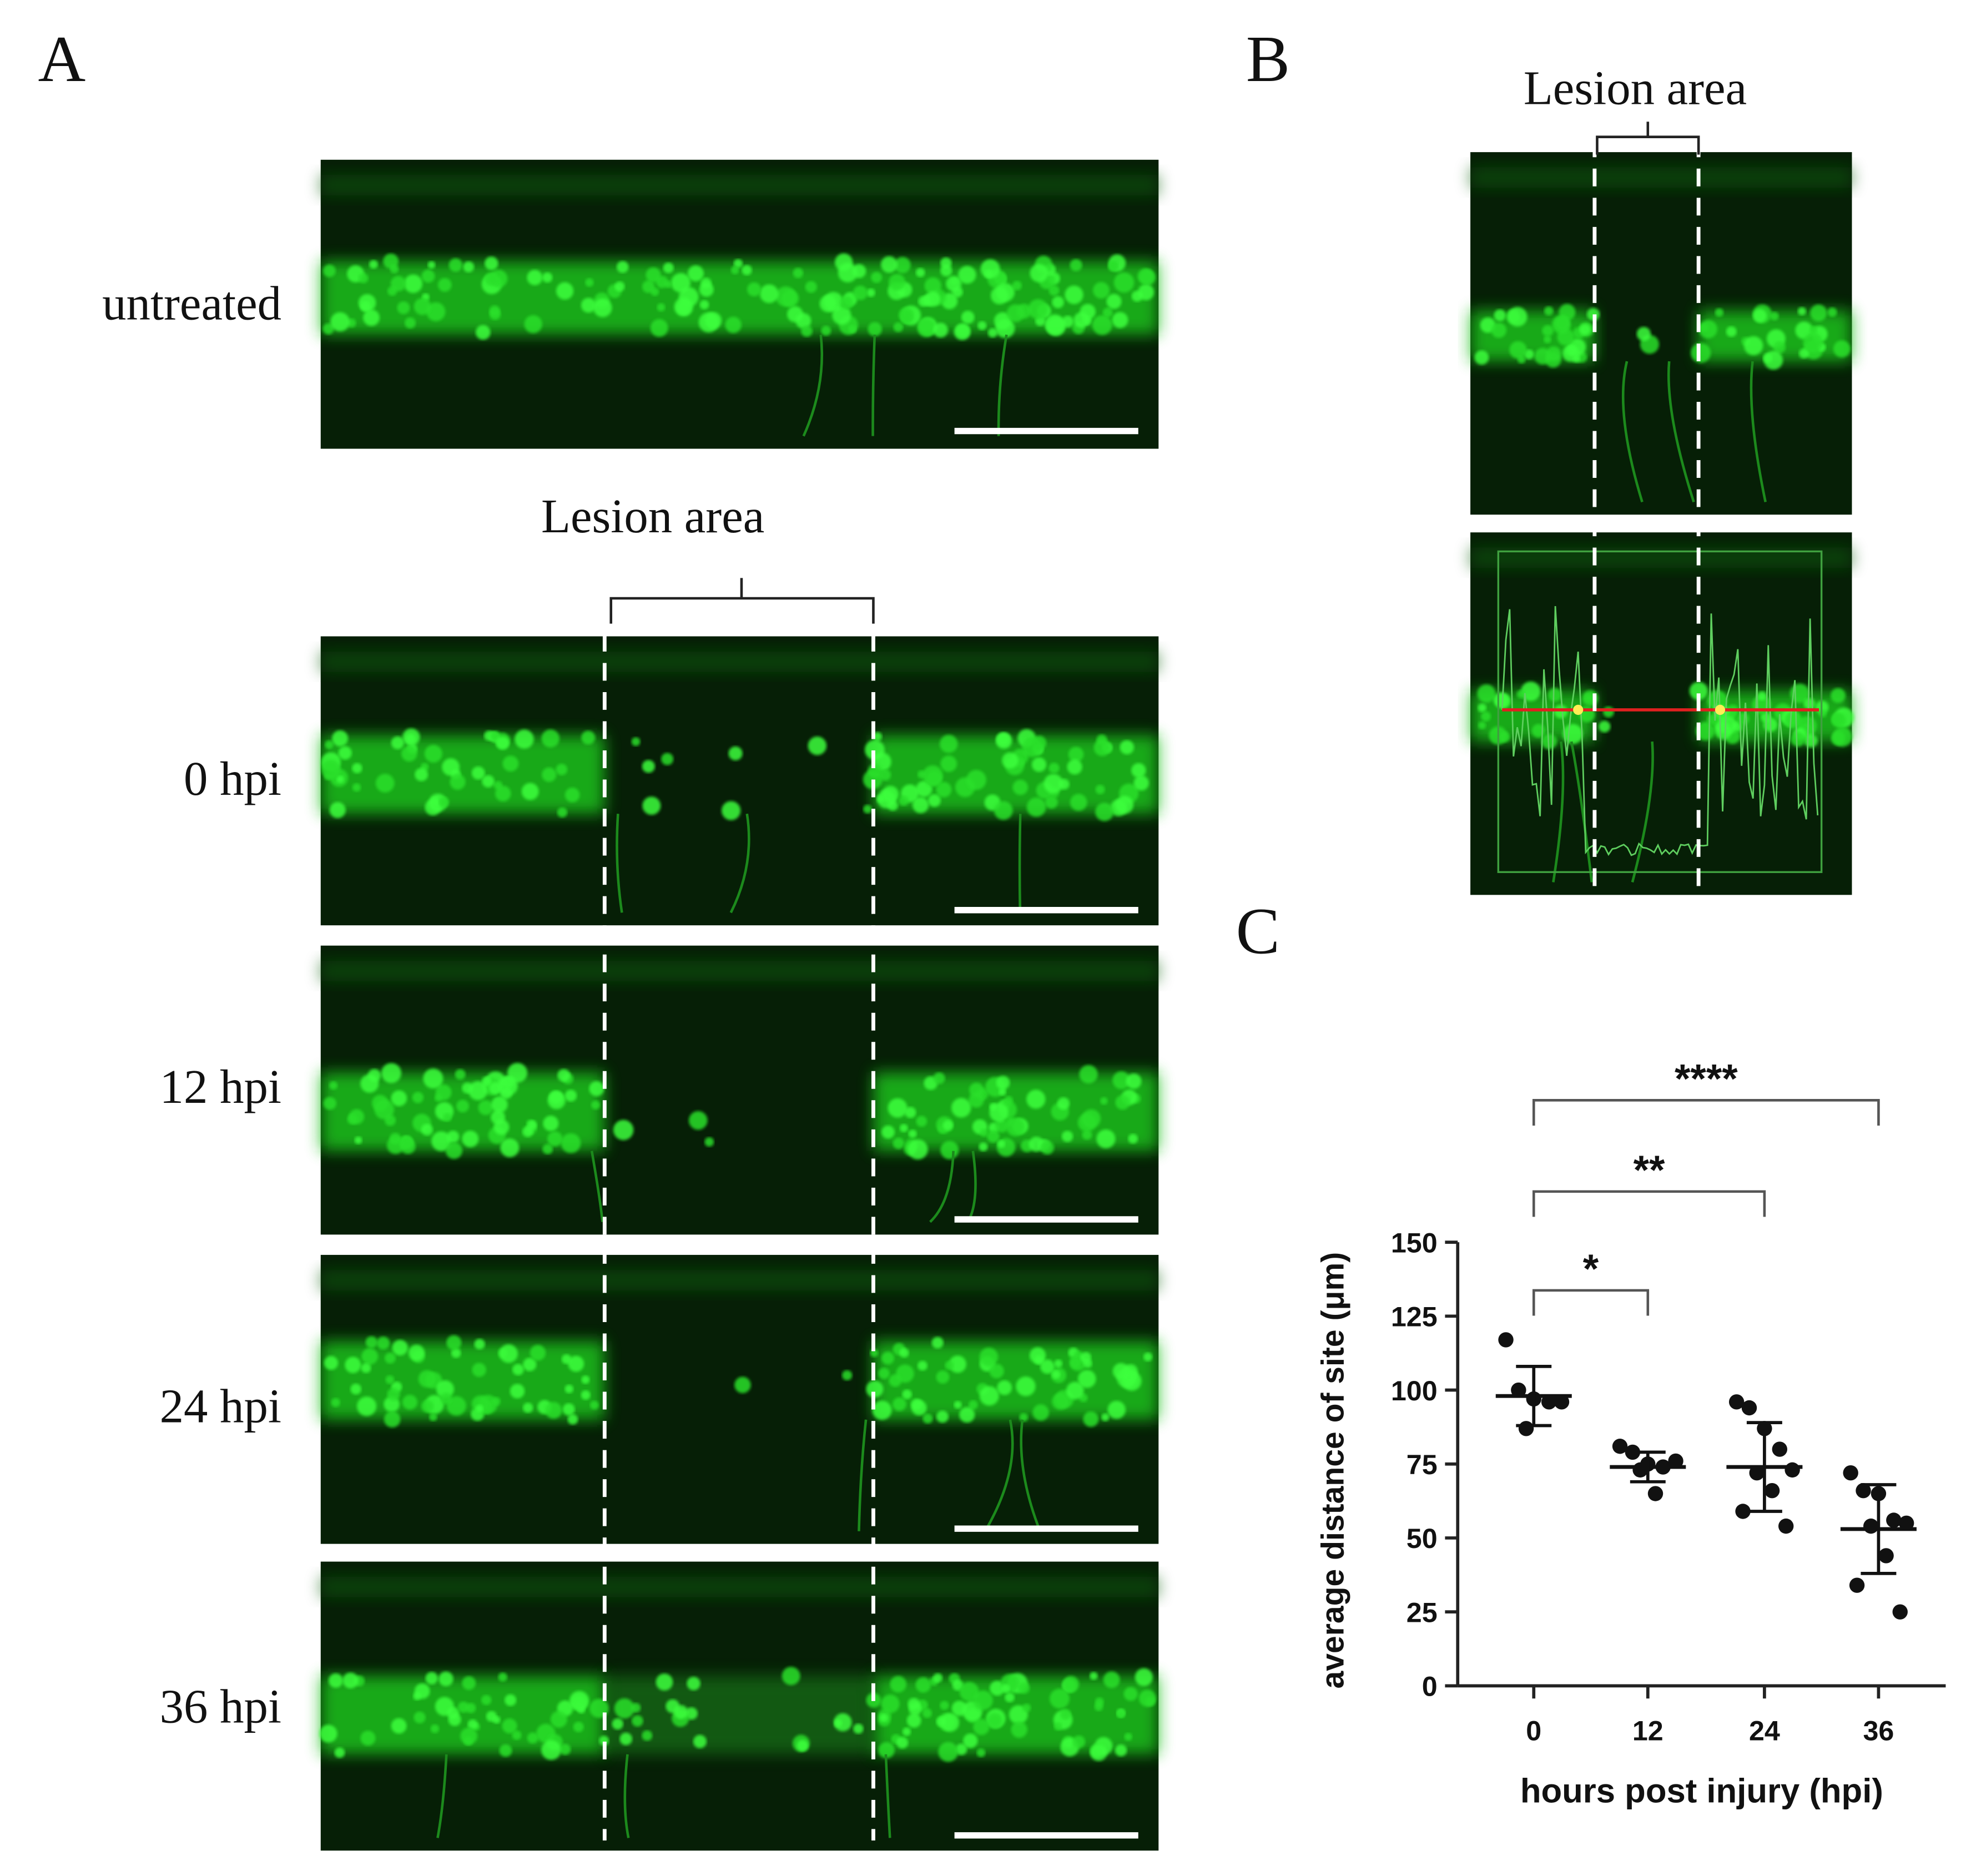 The width and height of the screenshot is (1966, 1876). Describe the element at coordinates (1422, 1538) in the screenshot. I see `y-tick-label: 50` at that location.